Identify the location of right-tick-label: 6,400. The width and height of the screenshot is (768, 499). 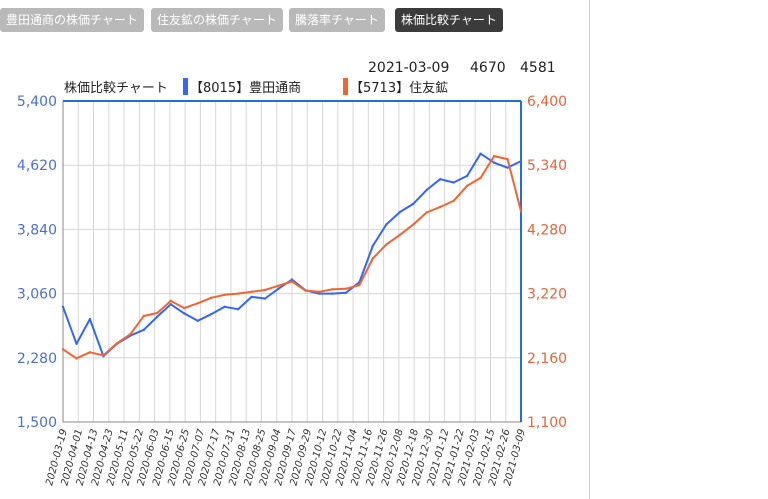
(547, 102).